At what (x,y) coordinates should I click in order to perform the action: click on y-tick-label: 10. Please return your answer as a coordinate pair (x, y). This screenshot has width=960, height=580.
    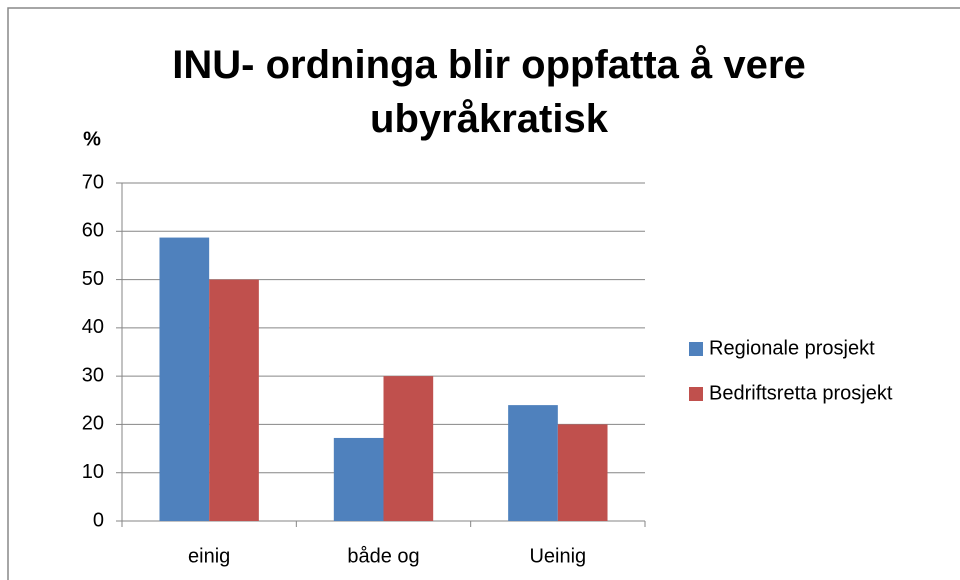
    Looking at the image, I should click on (93, 472).